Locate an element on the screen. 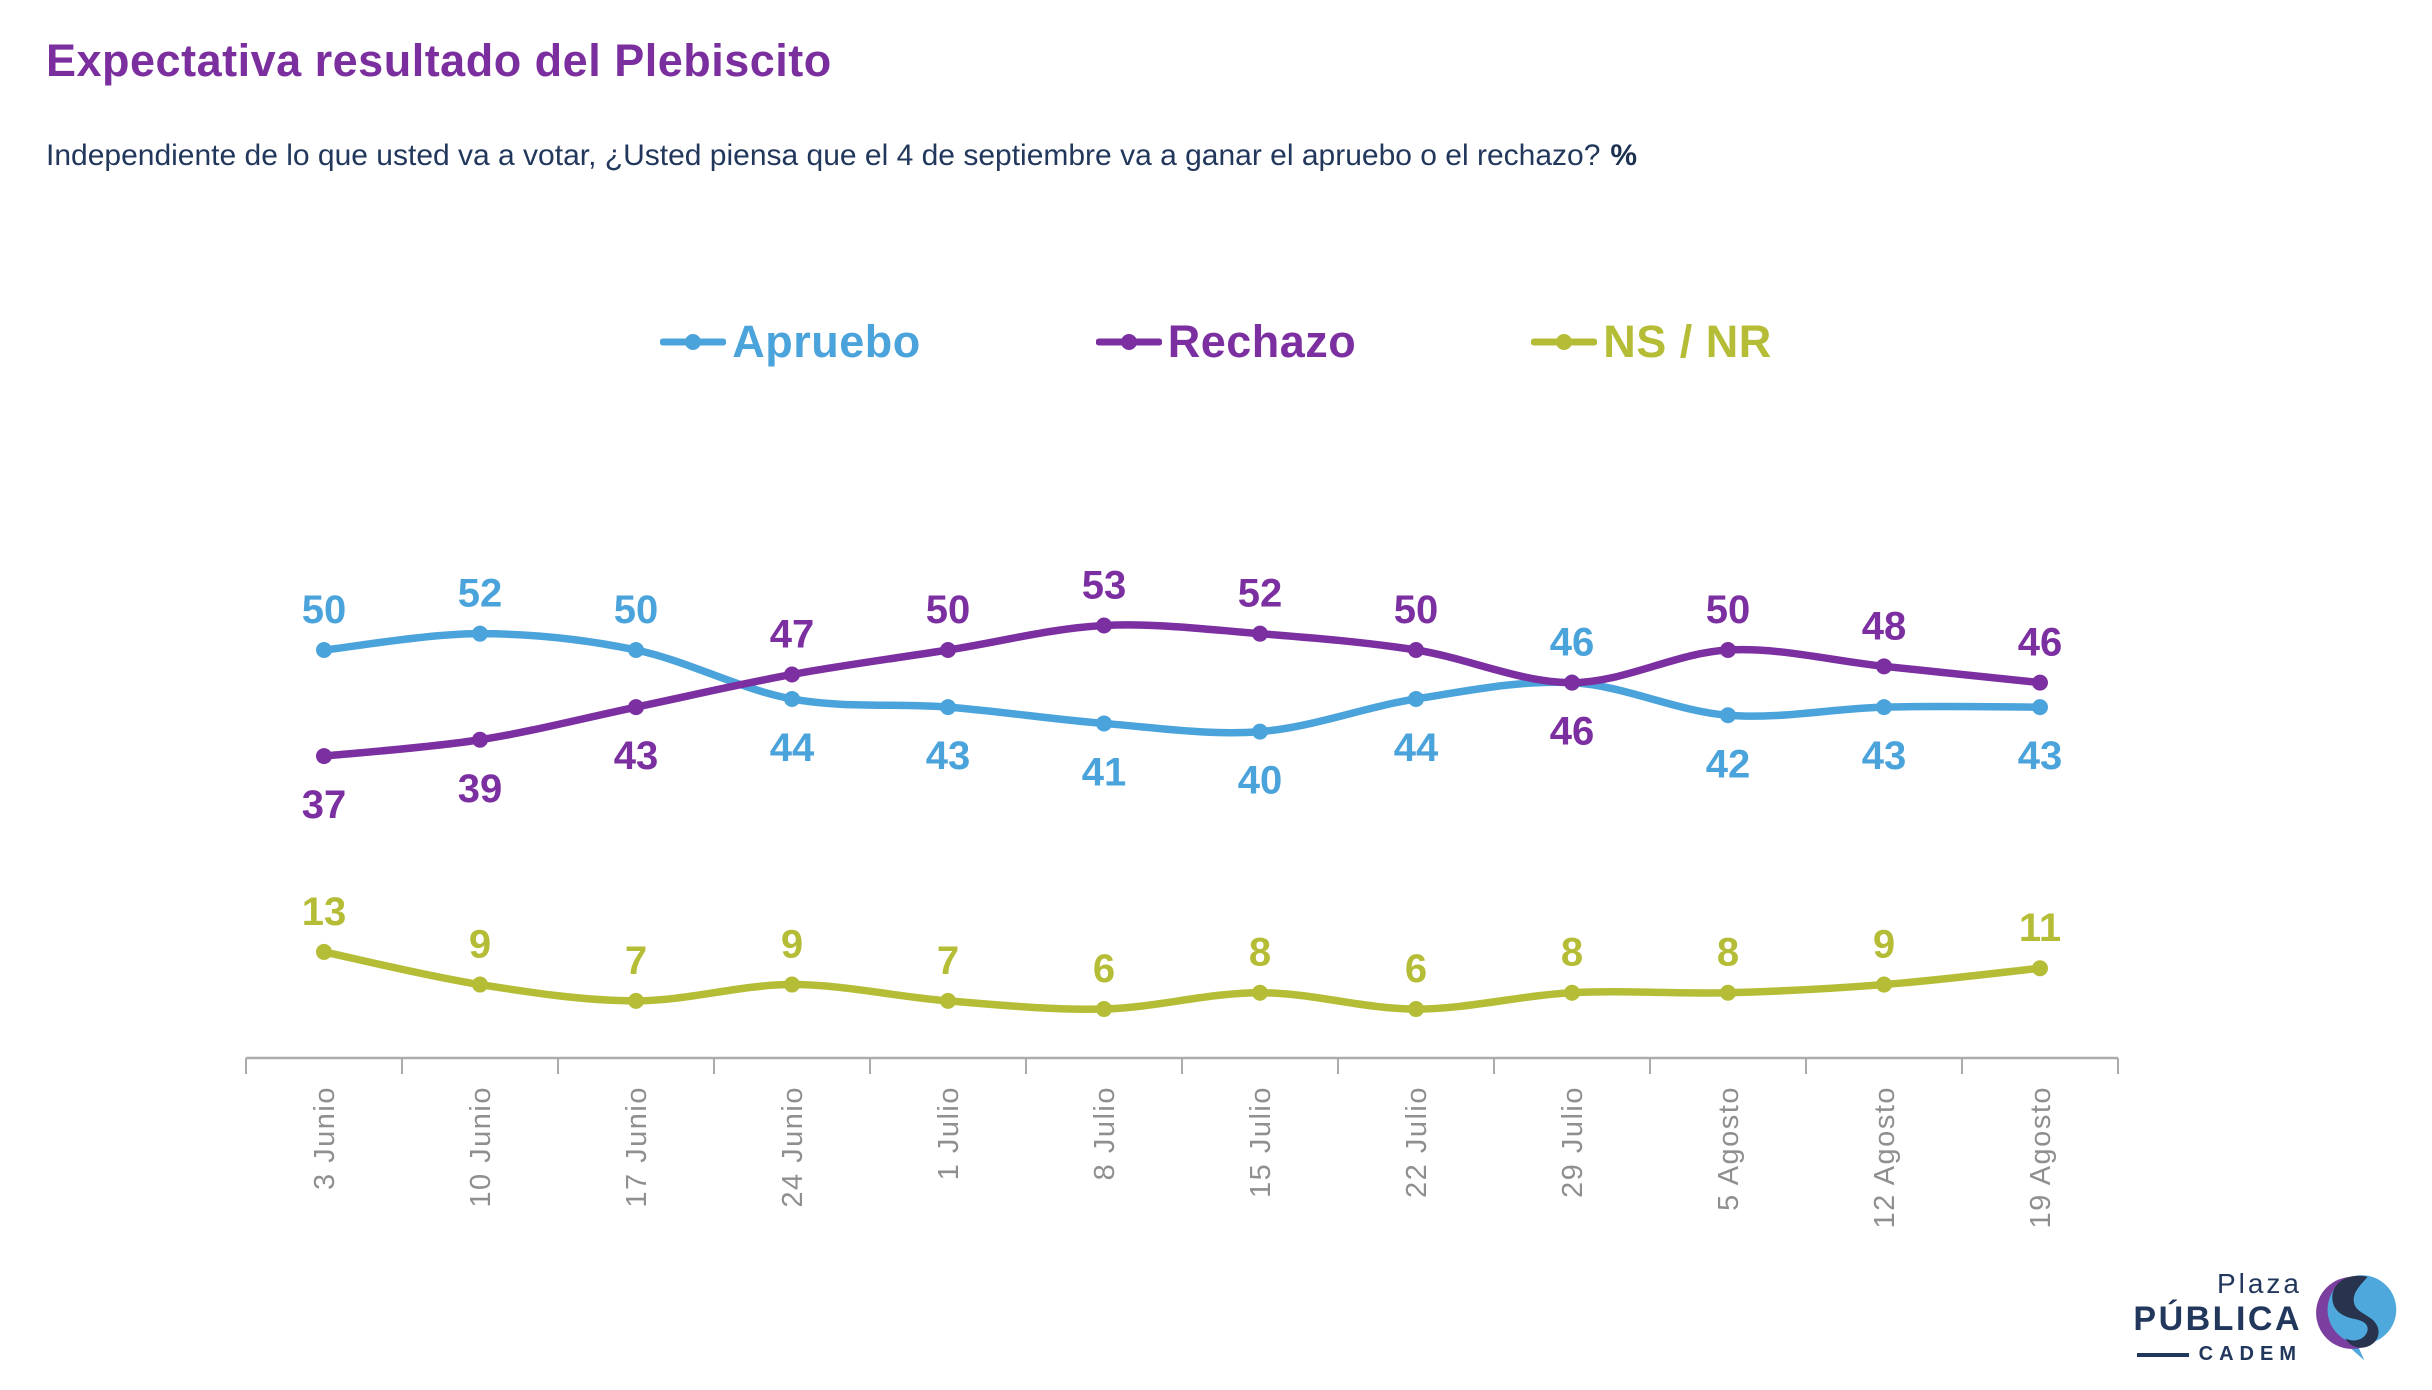 The height and width of the screenshot is (1390, 2432). logo-rule is located at coordinates (2162, 1354).